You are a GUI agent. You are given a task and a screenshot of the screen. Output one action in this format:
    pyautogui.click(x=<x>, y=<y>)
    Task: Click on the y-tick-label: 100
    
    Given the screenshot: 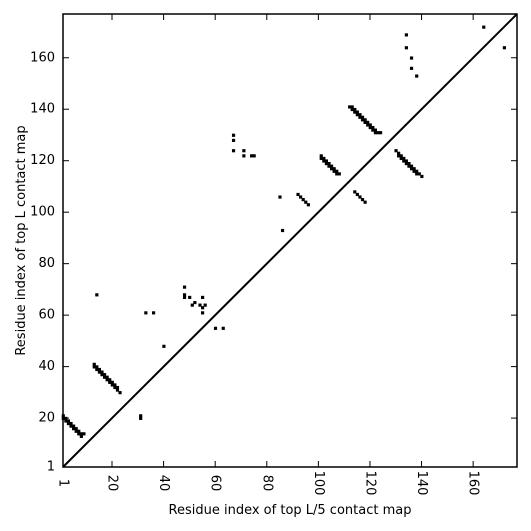 What is the action you would take?
    pyautogui.click(x=42, y=212)
    